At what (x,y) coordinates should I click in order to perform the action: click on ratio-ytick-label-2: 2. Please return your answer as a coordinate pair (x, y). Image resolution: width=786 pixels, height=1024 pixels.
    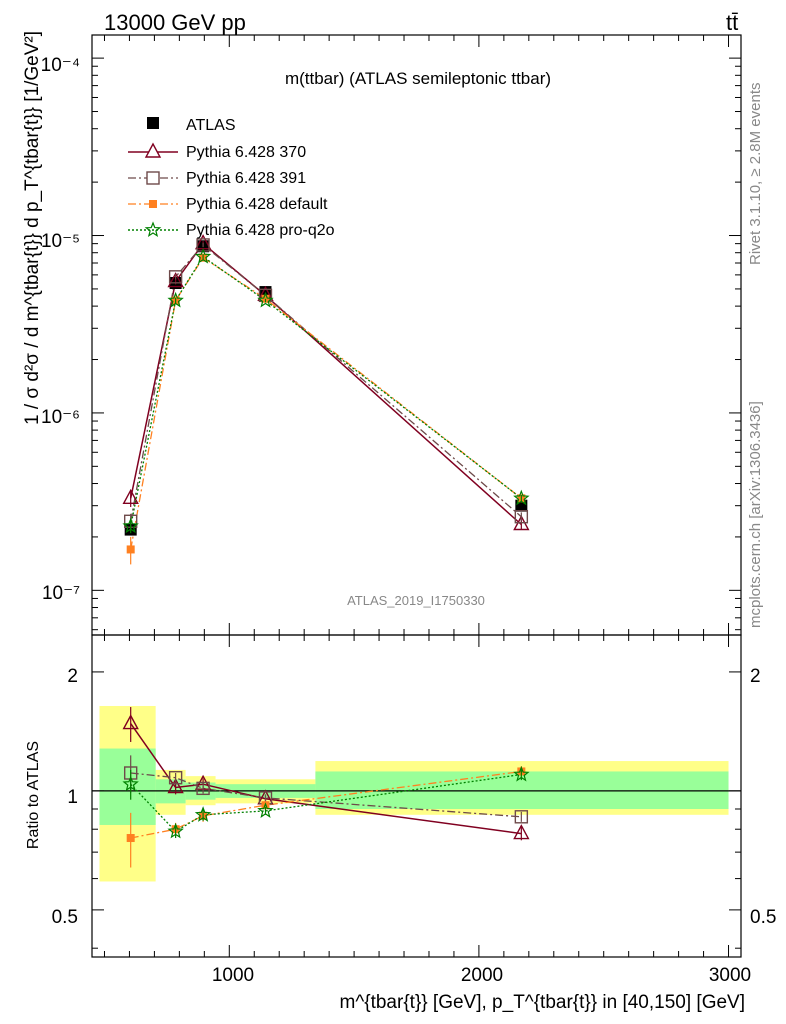
    Looking at the image, I should click on (72, 676).